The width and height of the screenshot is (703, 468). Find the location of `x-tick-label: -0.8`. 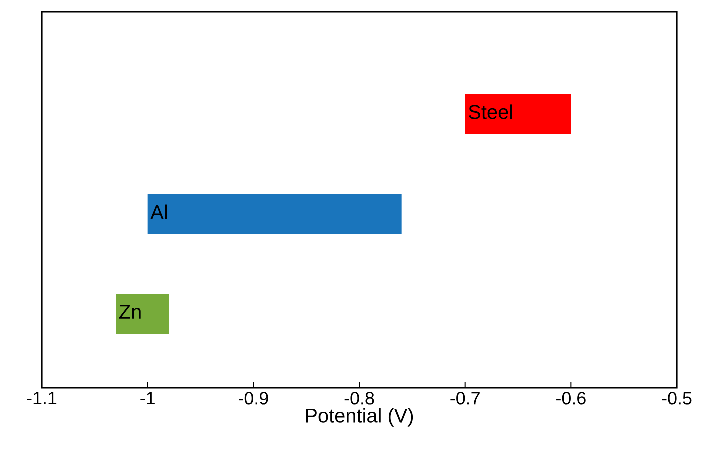

x-tick-label: -0.8 is located at coordinates (359, 398).